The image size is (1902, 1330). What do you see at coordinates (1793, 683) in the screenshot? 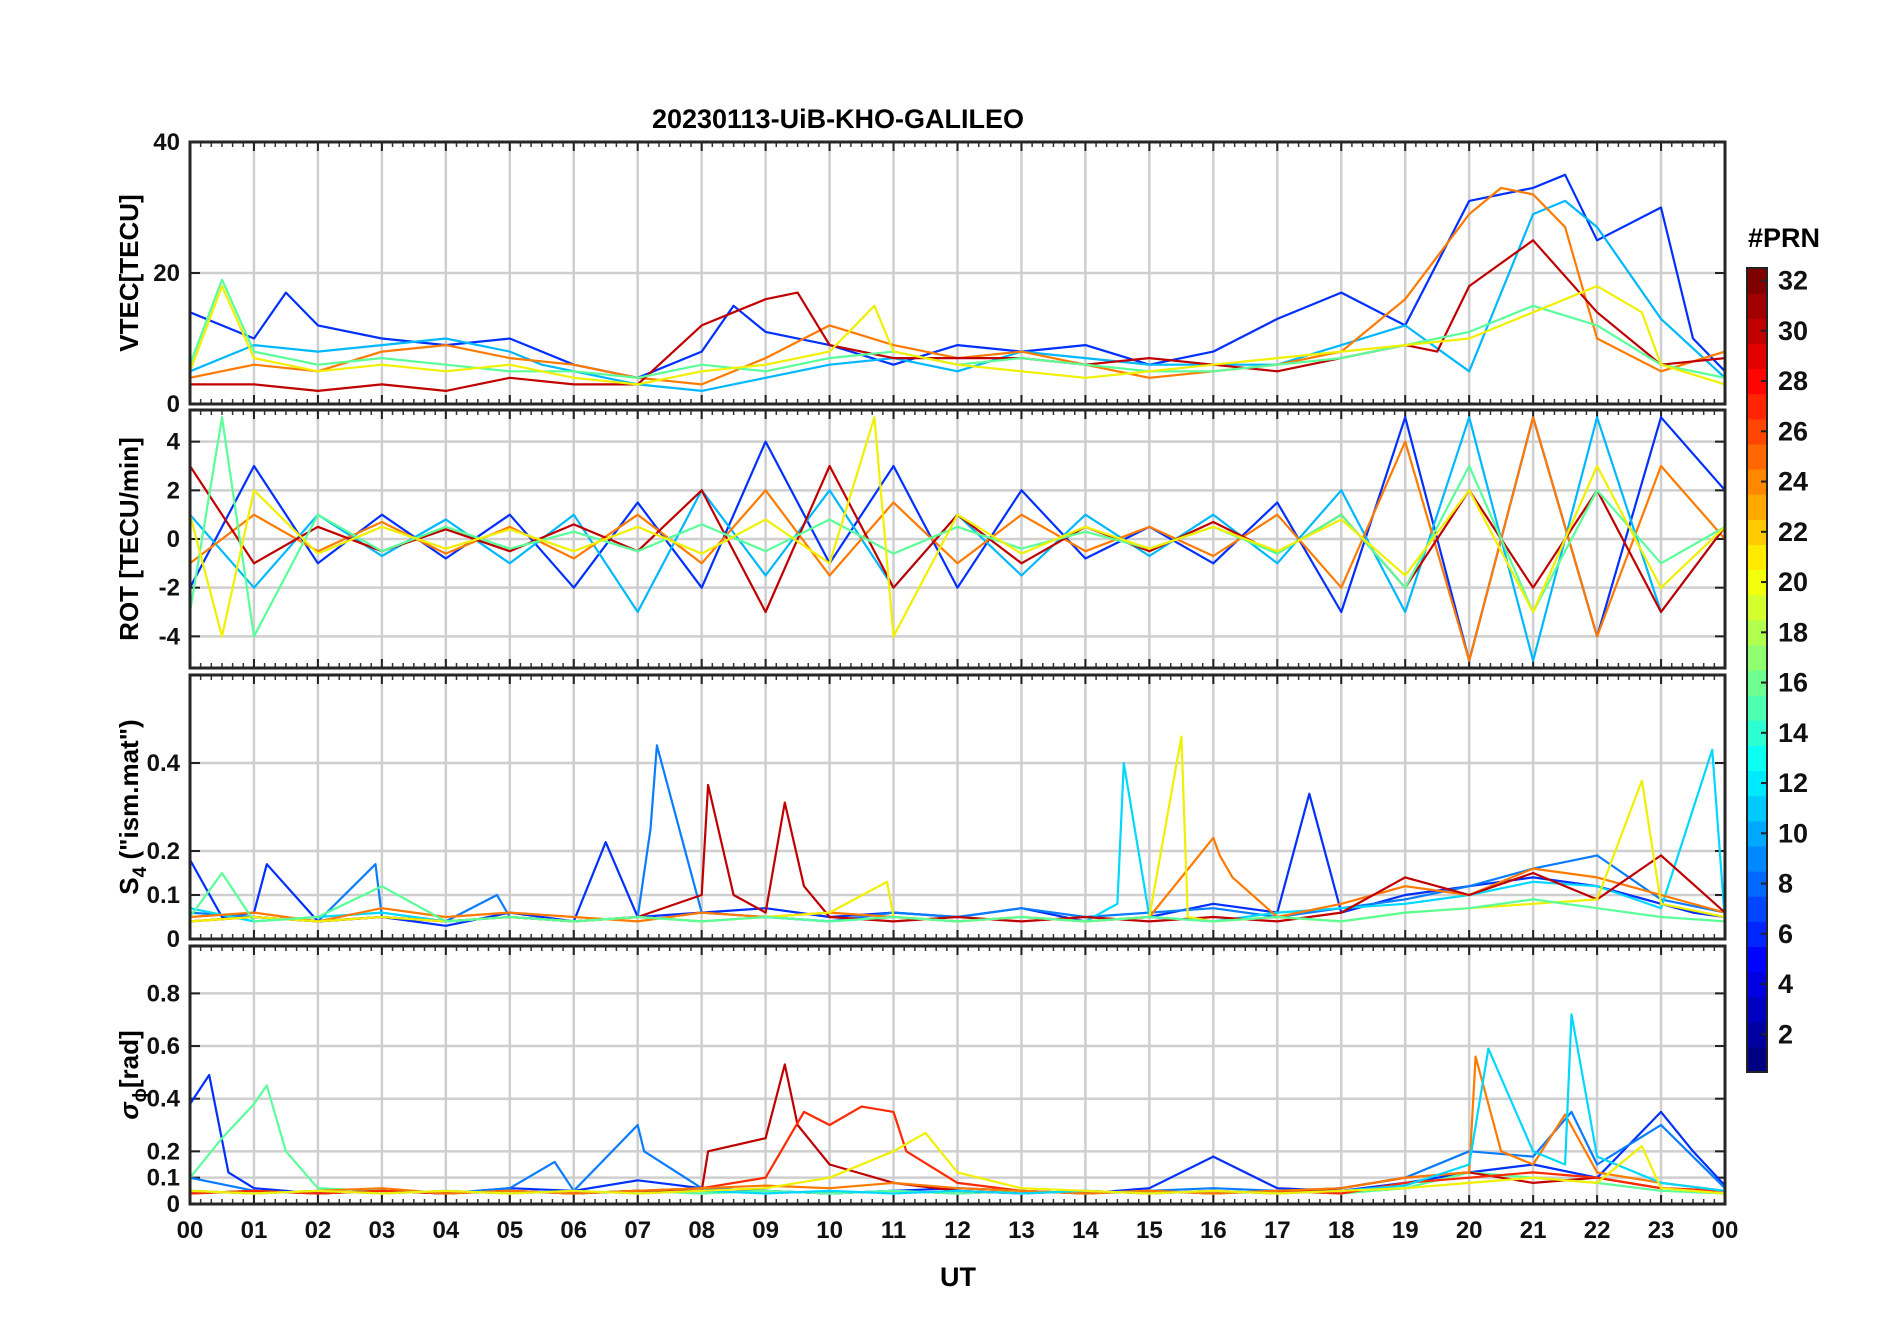
I see `colorbar-tick-label: 16` at bounding box center [1793, 683].